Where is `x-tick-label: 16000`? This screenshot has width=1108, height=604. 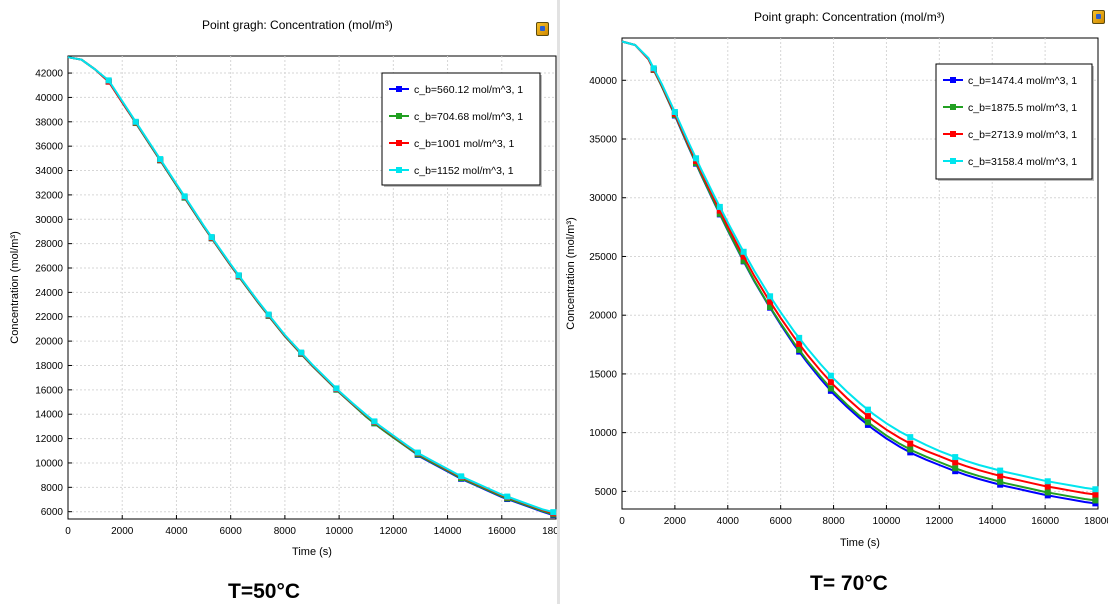 x-tick-label: 16000 is located at coordinates (502, 531).